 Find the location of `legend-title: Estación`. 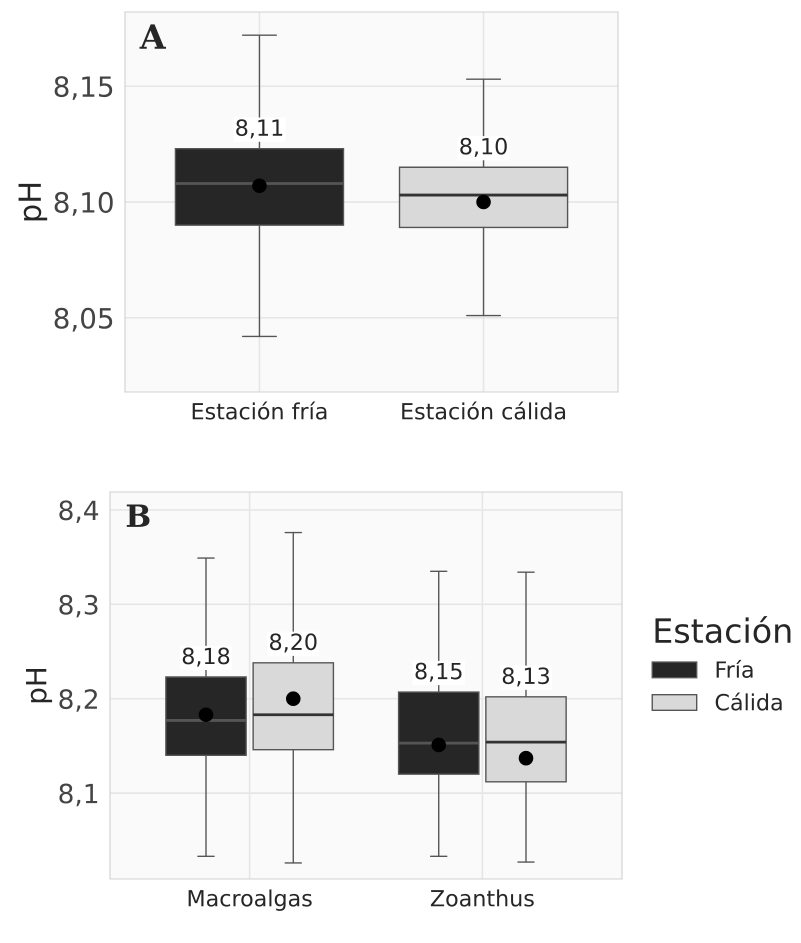

legend-title: Estación is located at coordinates (723, 630).